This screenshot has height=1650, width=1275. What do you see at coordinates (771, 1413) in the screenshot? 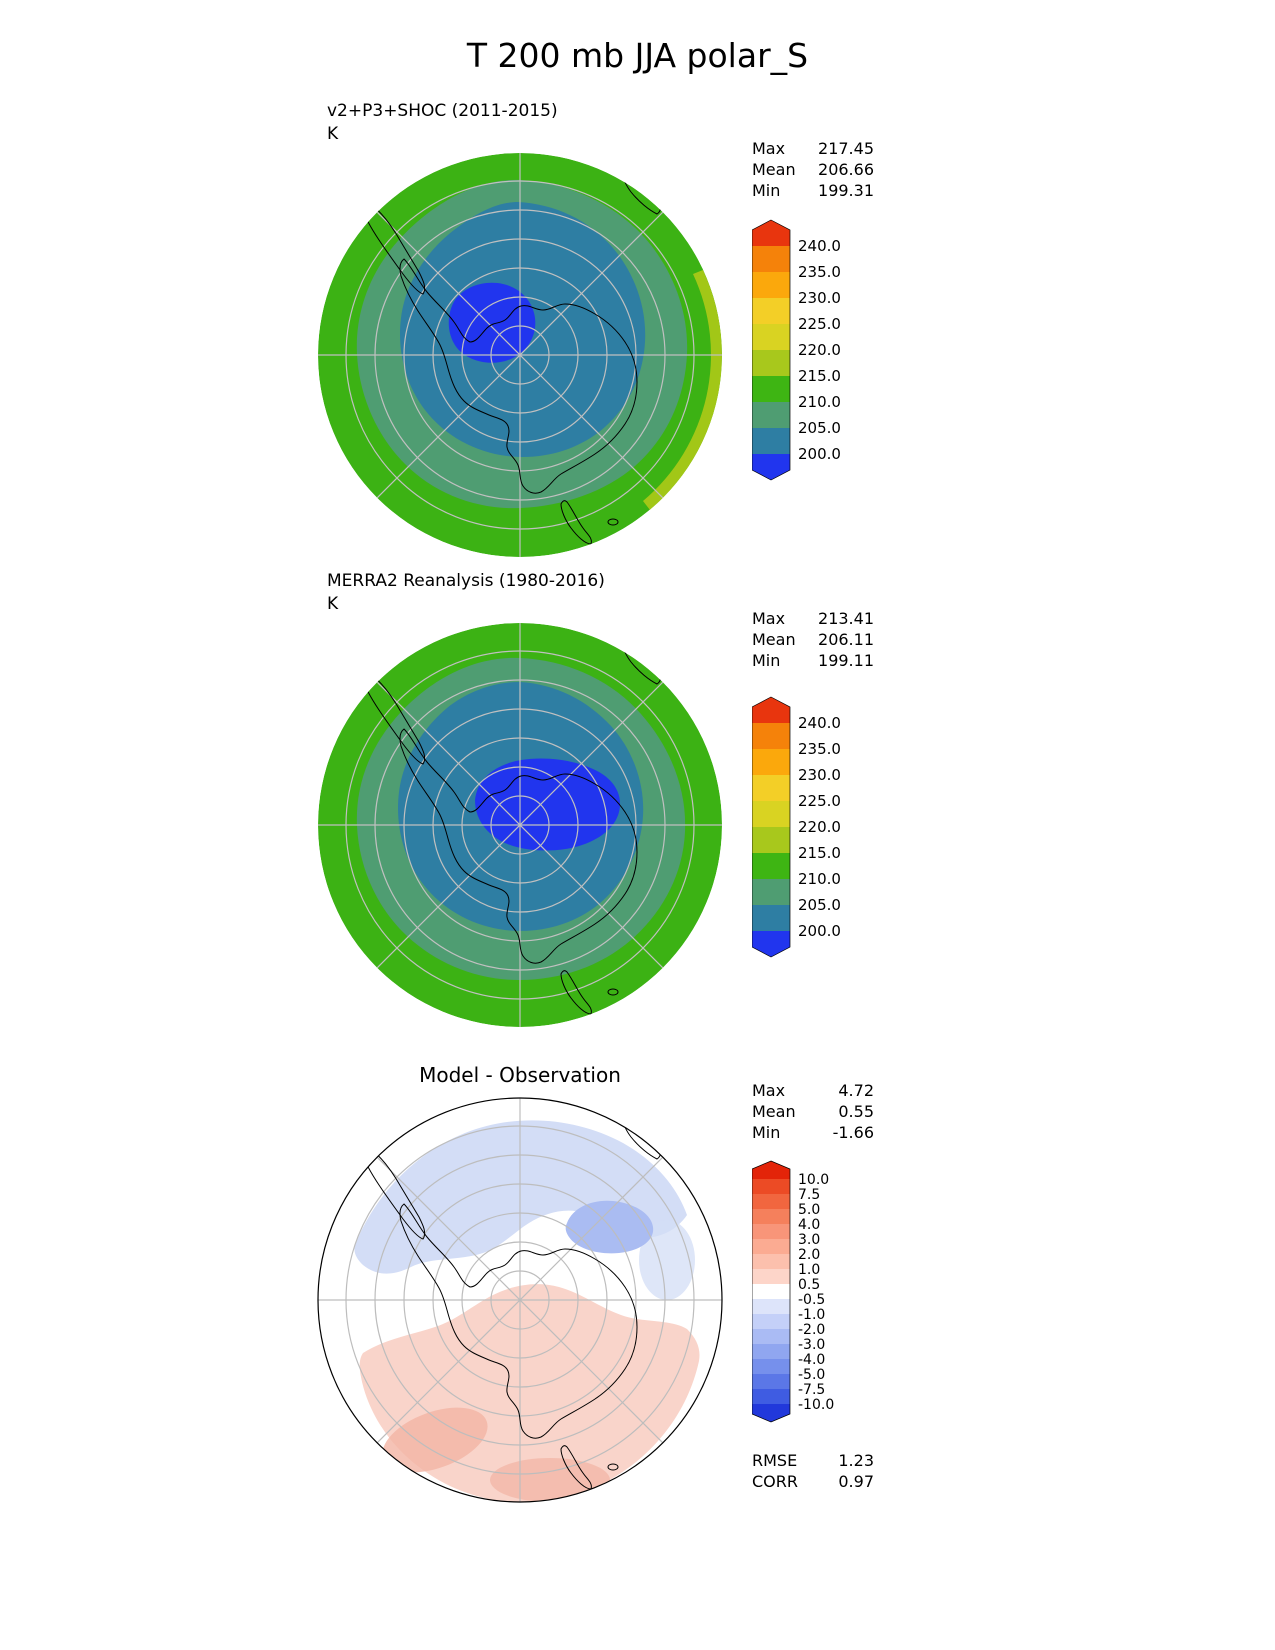
I see `colorbar-arrow-low` at bounding box center [771, 1413].